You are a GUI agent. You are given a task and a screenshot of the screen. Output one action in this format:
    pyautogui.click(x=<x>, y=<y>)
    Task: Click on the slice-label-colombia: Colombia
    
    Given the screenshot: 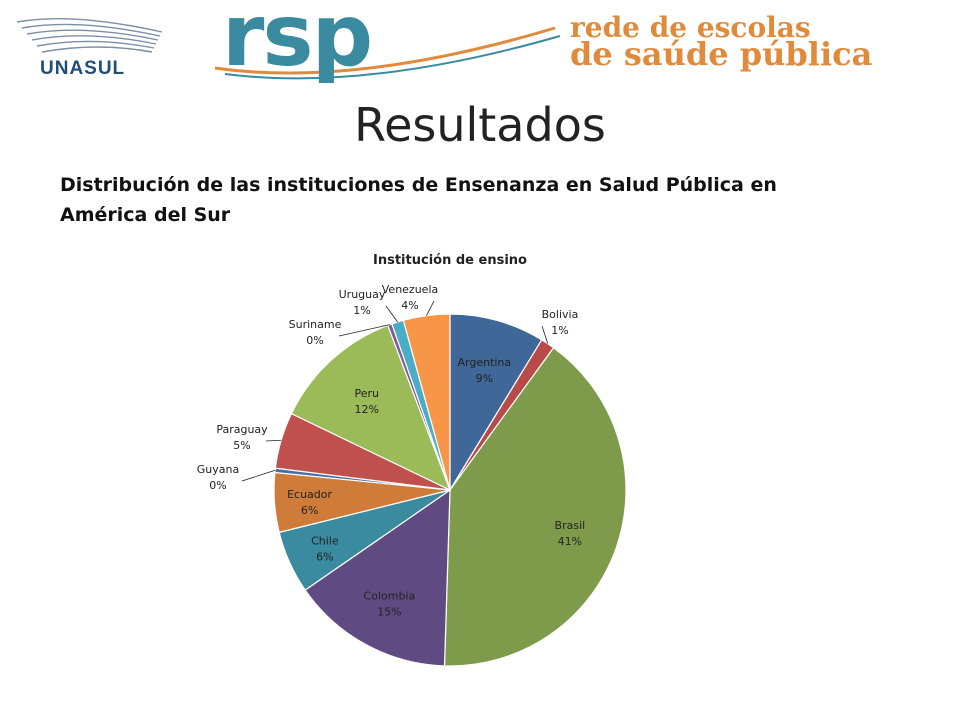 What is the action you would take?
    pyautogui.click(x=390, y=595)
    